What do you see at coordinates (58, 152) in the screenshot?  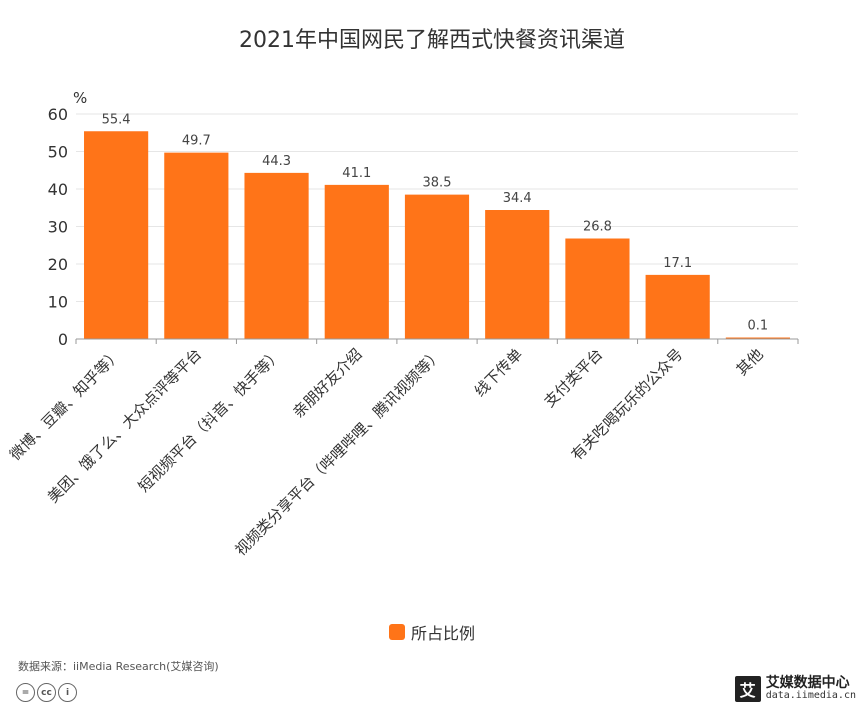 I see `y-tick-label: 50` at bounding box center [58, 152].